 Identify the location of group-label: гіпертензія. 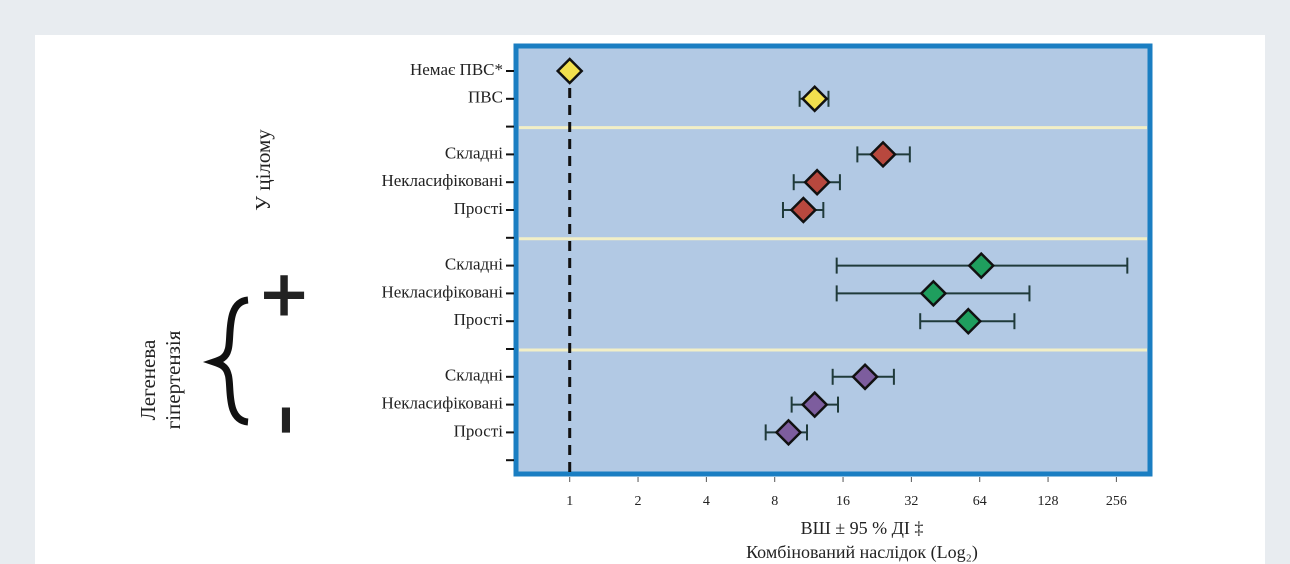
(173, 379).